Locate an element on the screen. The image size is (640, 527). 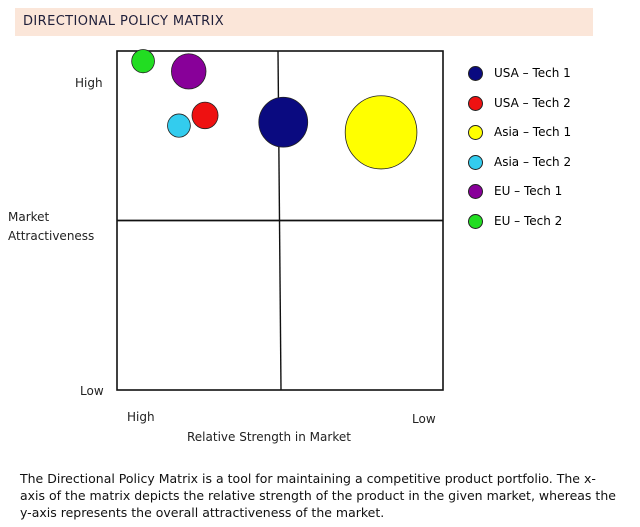
y-axis-label-line-2: Attractiveness is located at coordinates (51, 236).